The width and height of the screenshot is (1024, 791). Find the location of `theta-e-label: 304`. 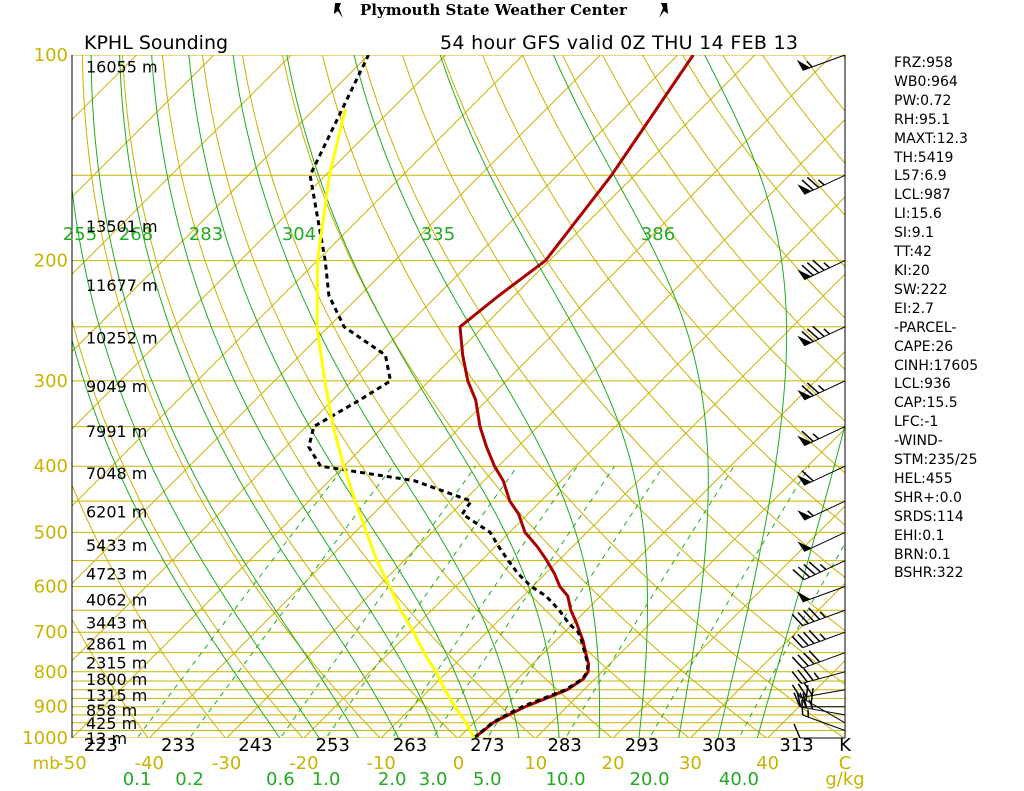

theta-e-label: 304 is located at coordinates (299, 234).